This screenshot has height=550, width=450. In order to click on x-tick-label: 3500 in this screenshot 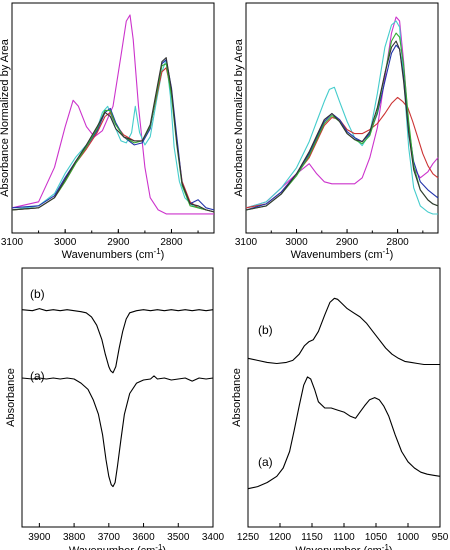, I will do `click(178, 537)`.